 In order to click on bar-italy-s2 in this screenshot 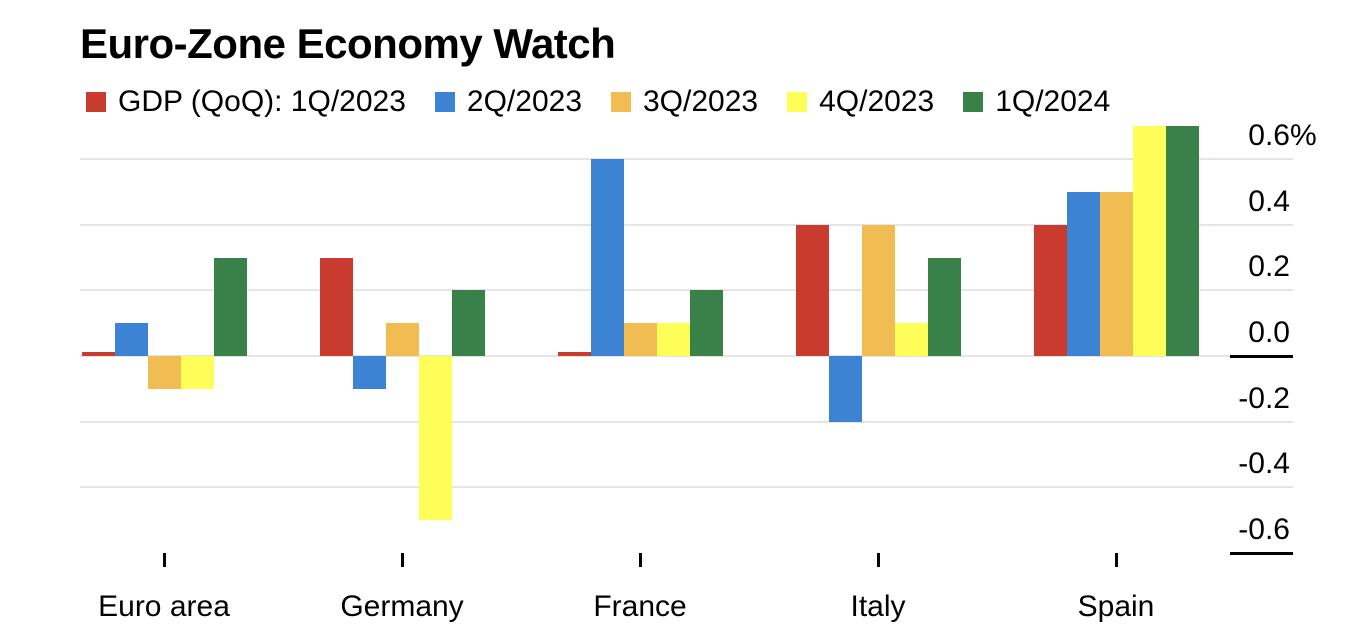, I will do `click(845, 389)`.